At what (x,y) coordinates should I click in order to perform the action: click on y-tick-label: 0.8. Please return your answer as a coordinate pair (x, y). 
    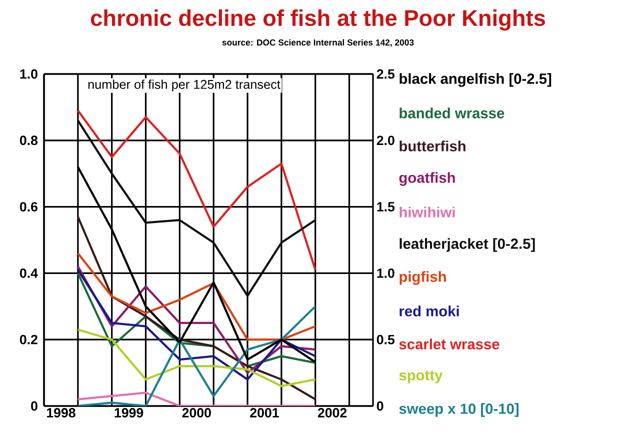
    Looking at the image, I should click on (29, 141).